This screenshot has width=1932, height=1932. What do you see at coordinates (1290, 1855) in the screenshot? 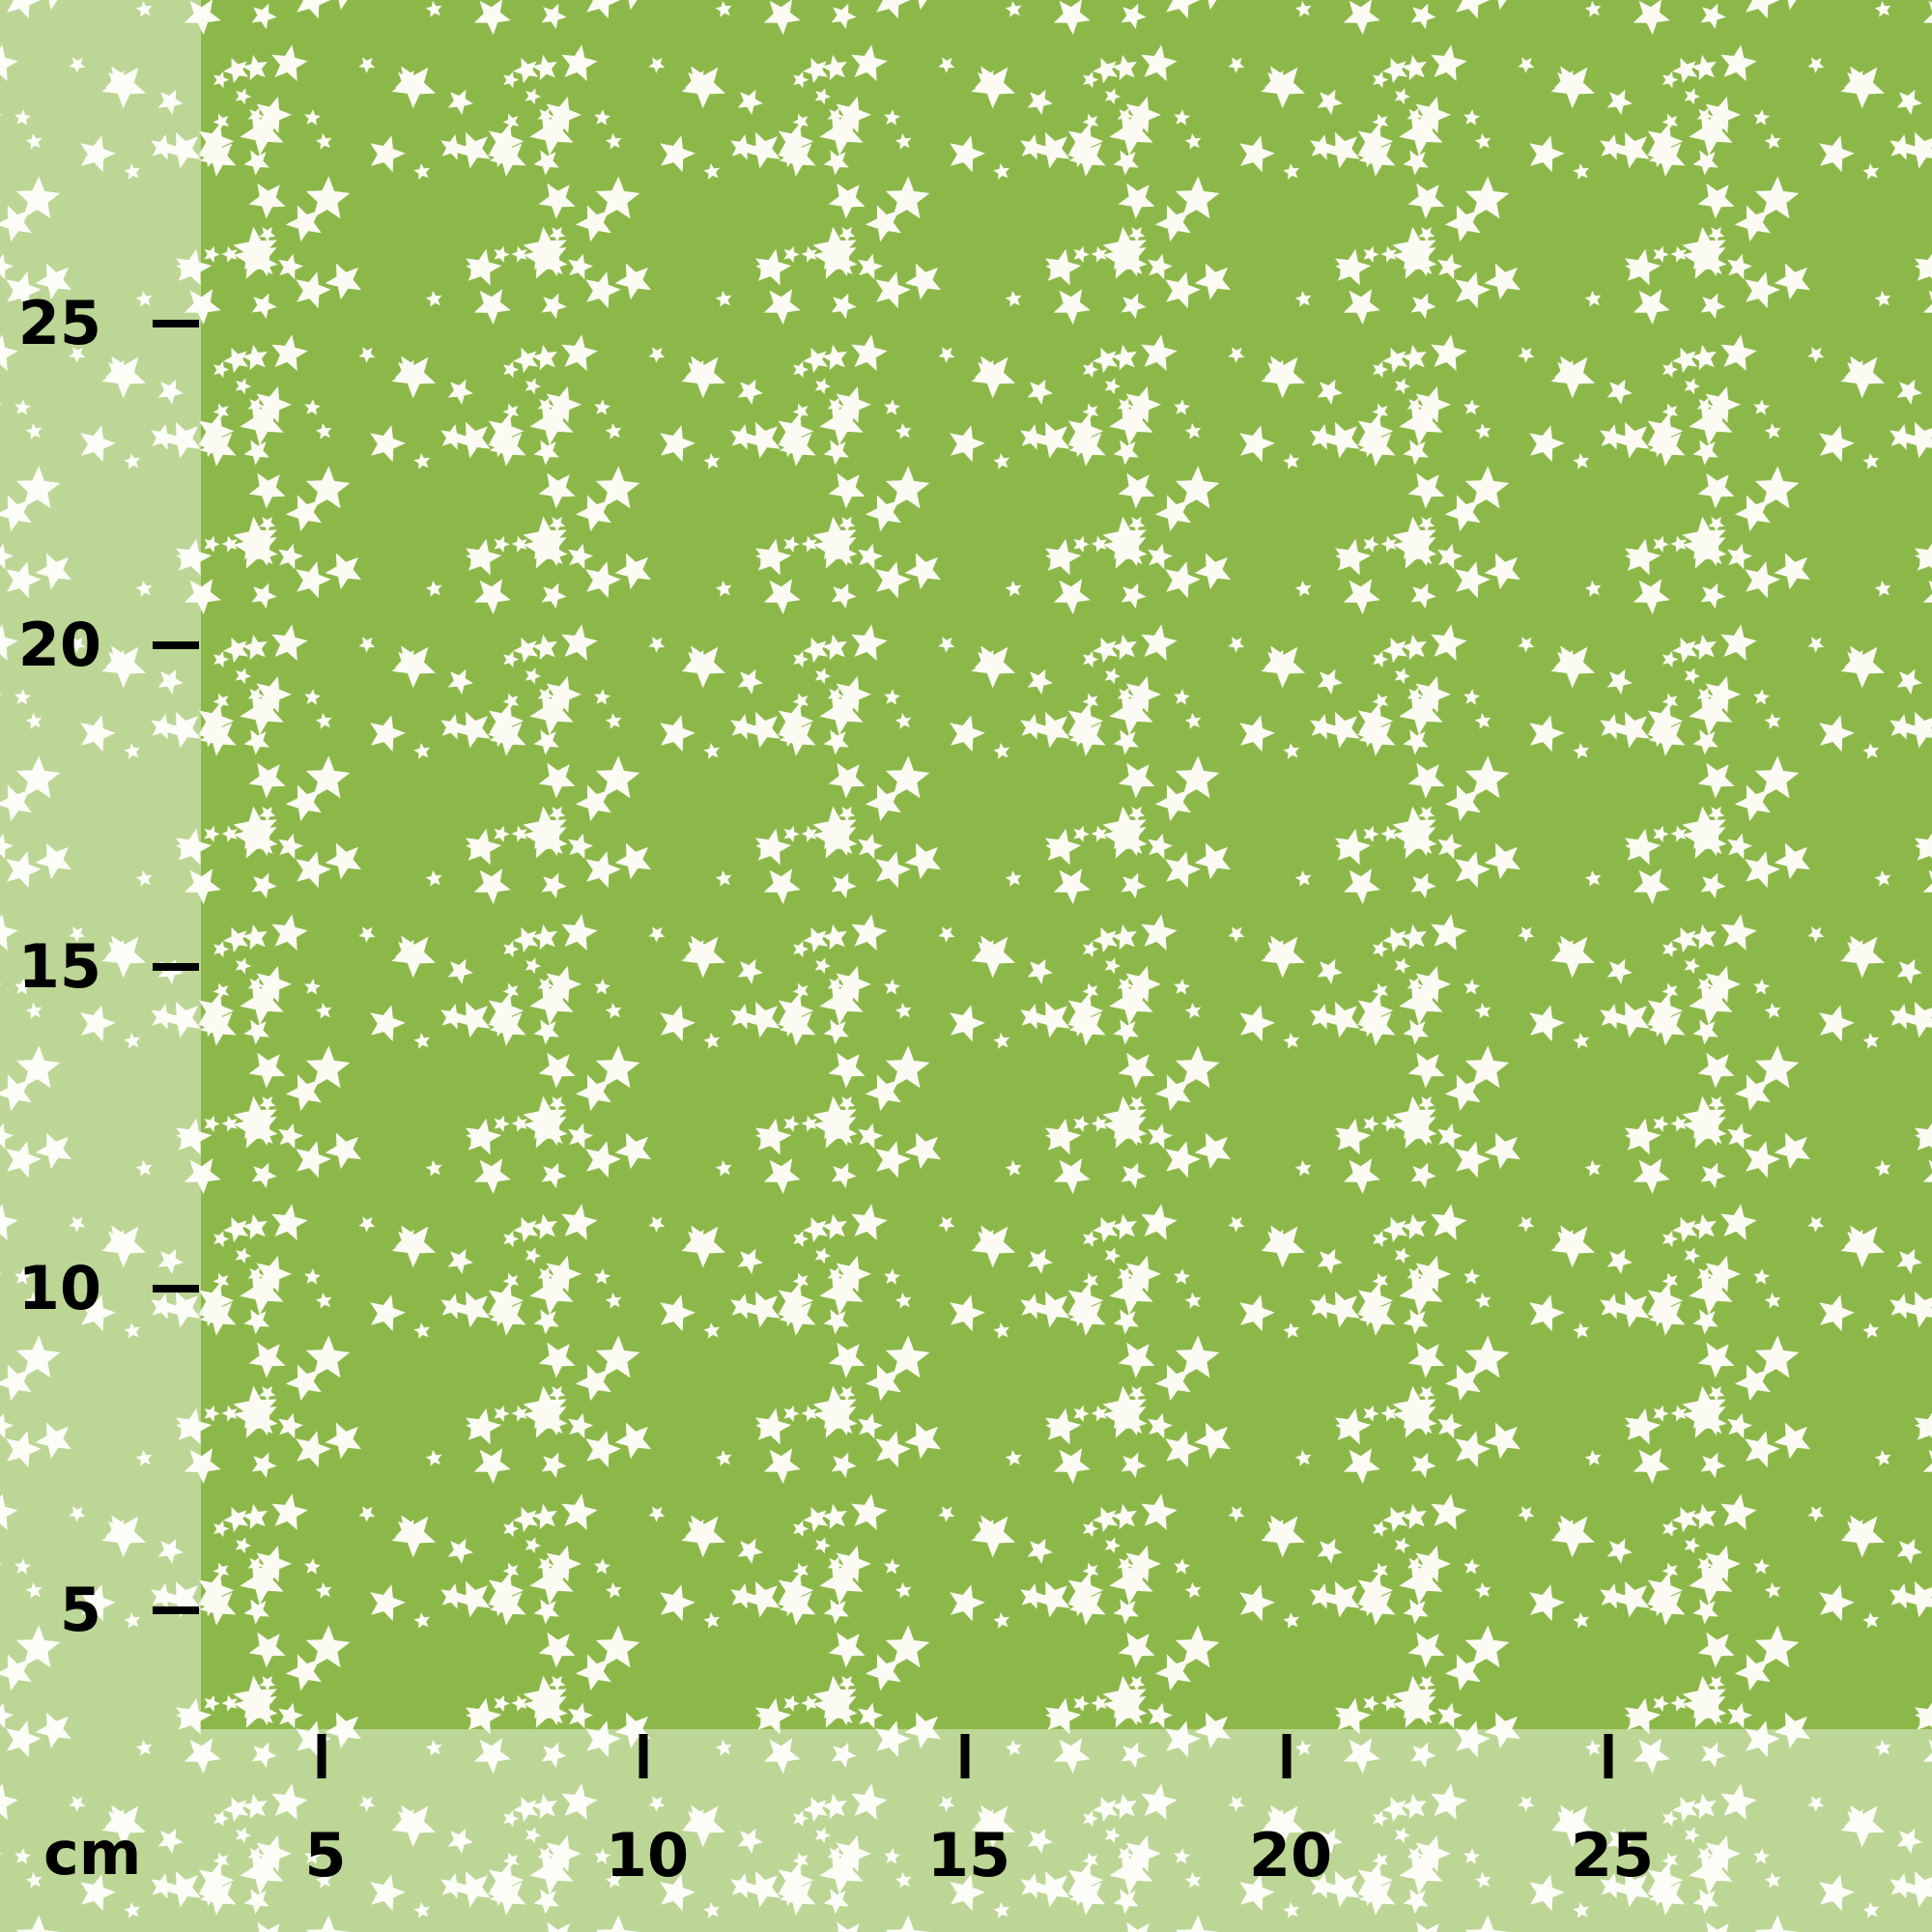
I see `x-tick-label: 20` at bounding box center [1290, 1855].